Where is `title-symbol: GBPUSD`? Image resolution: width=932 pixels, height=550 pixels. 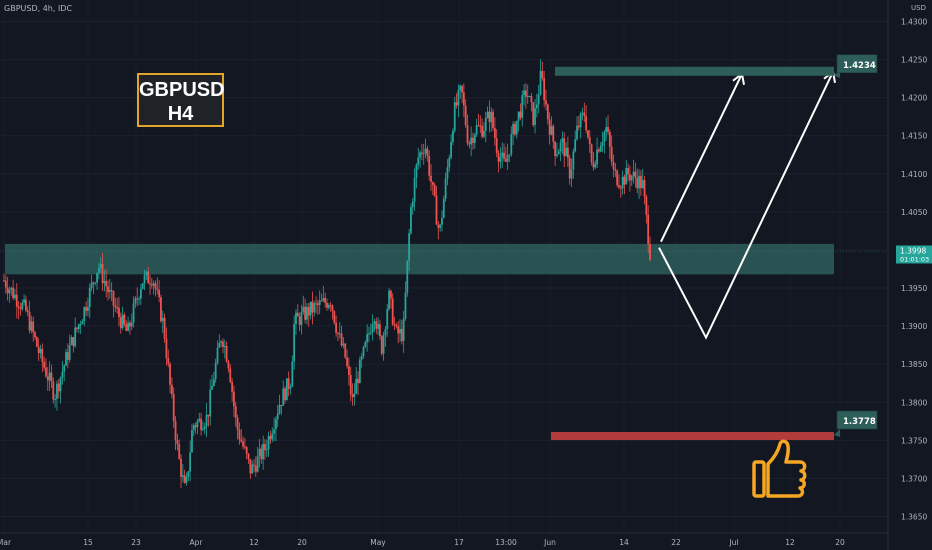 title-symbol: GBPUSD is located at coordinates (182, 90).